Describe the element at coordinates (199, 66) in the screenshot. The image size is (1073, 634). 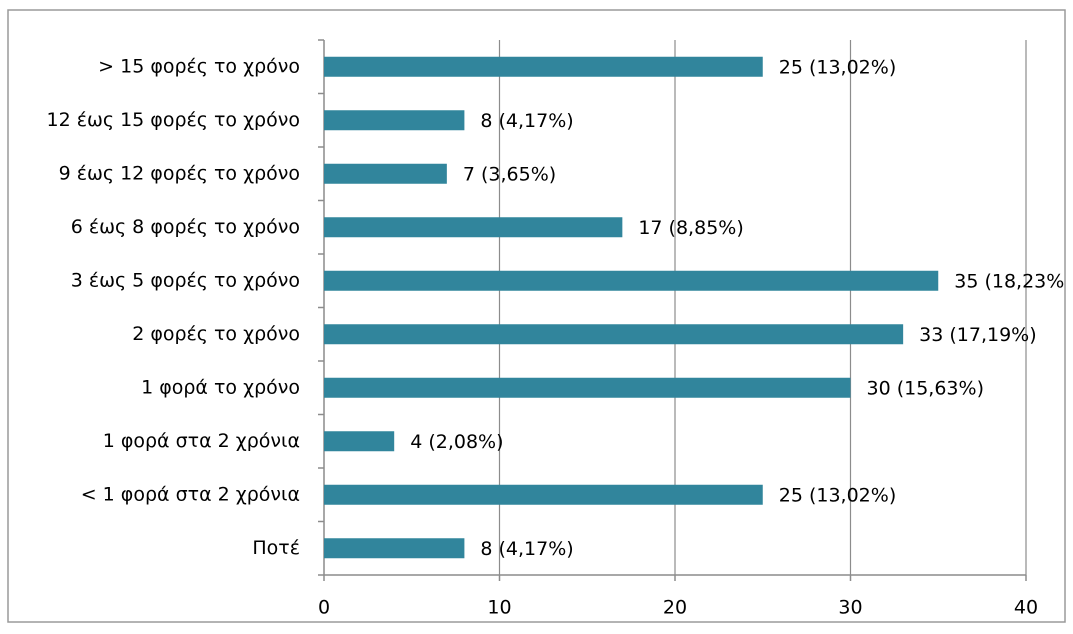
I see `y-tick-label: > 15 φορές το χρόνο` at that location.